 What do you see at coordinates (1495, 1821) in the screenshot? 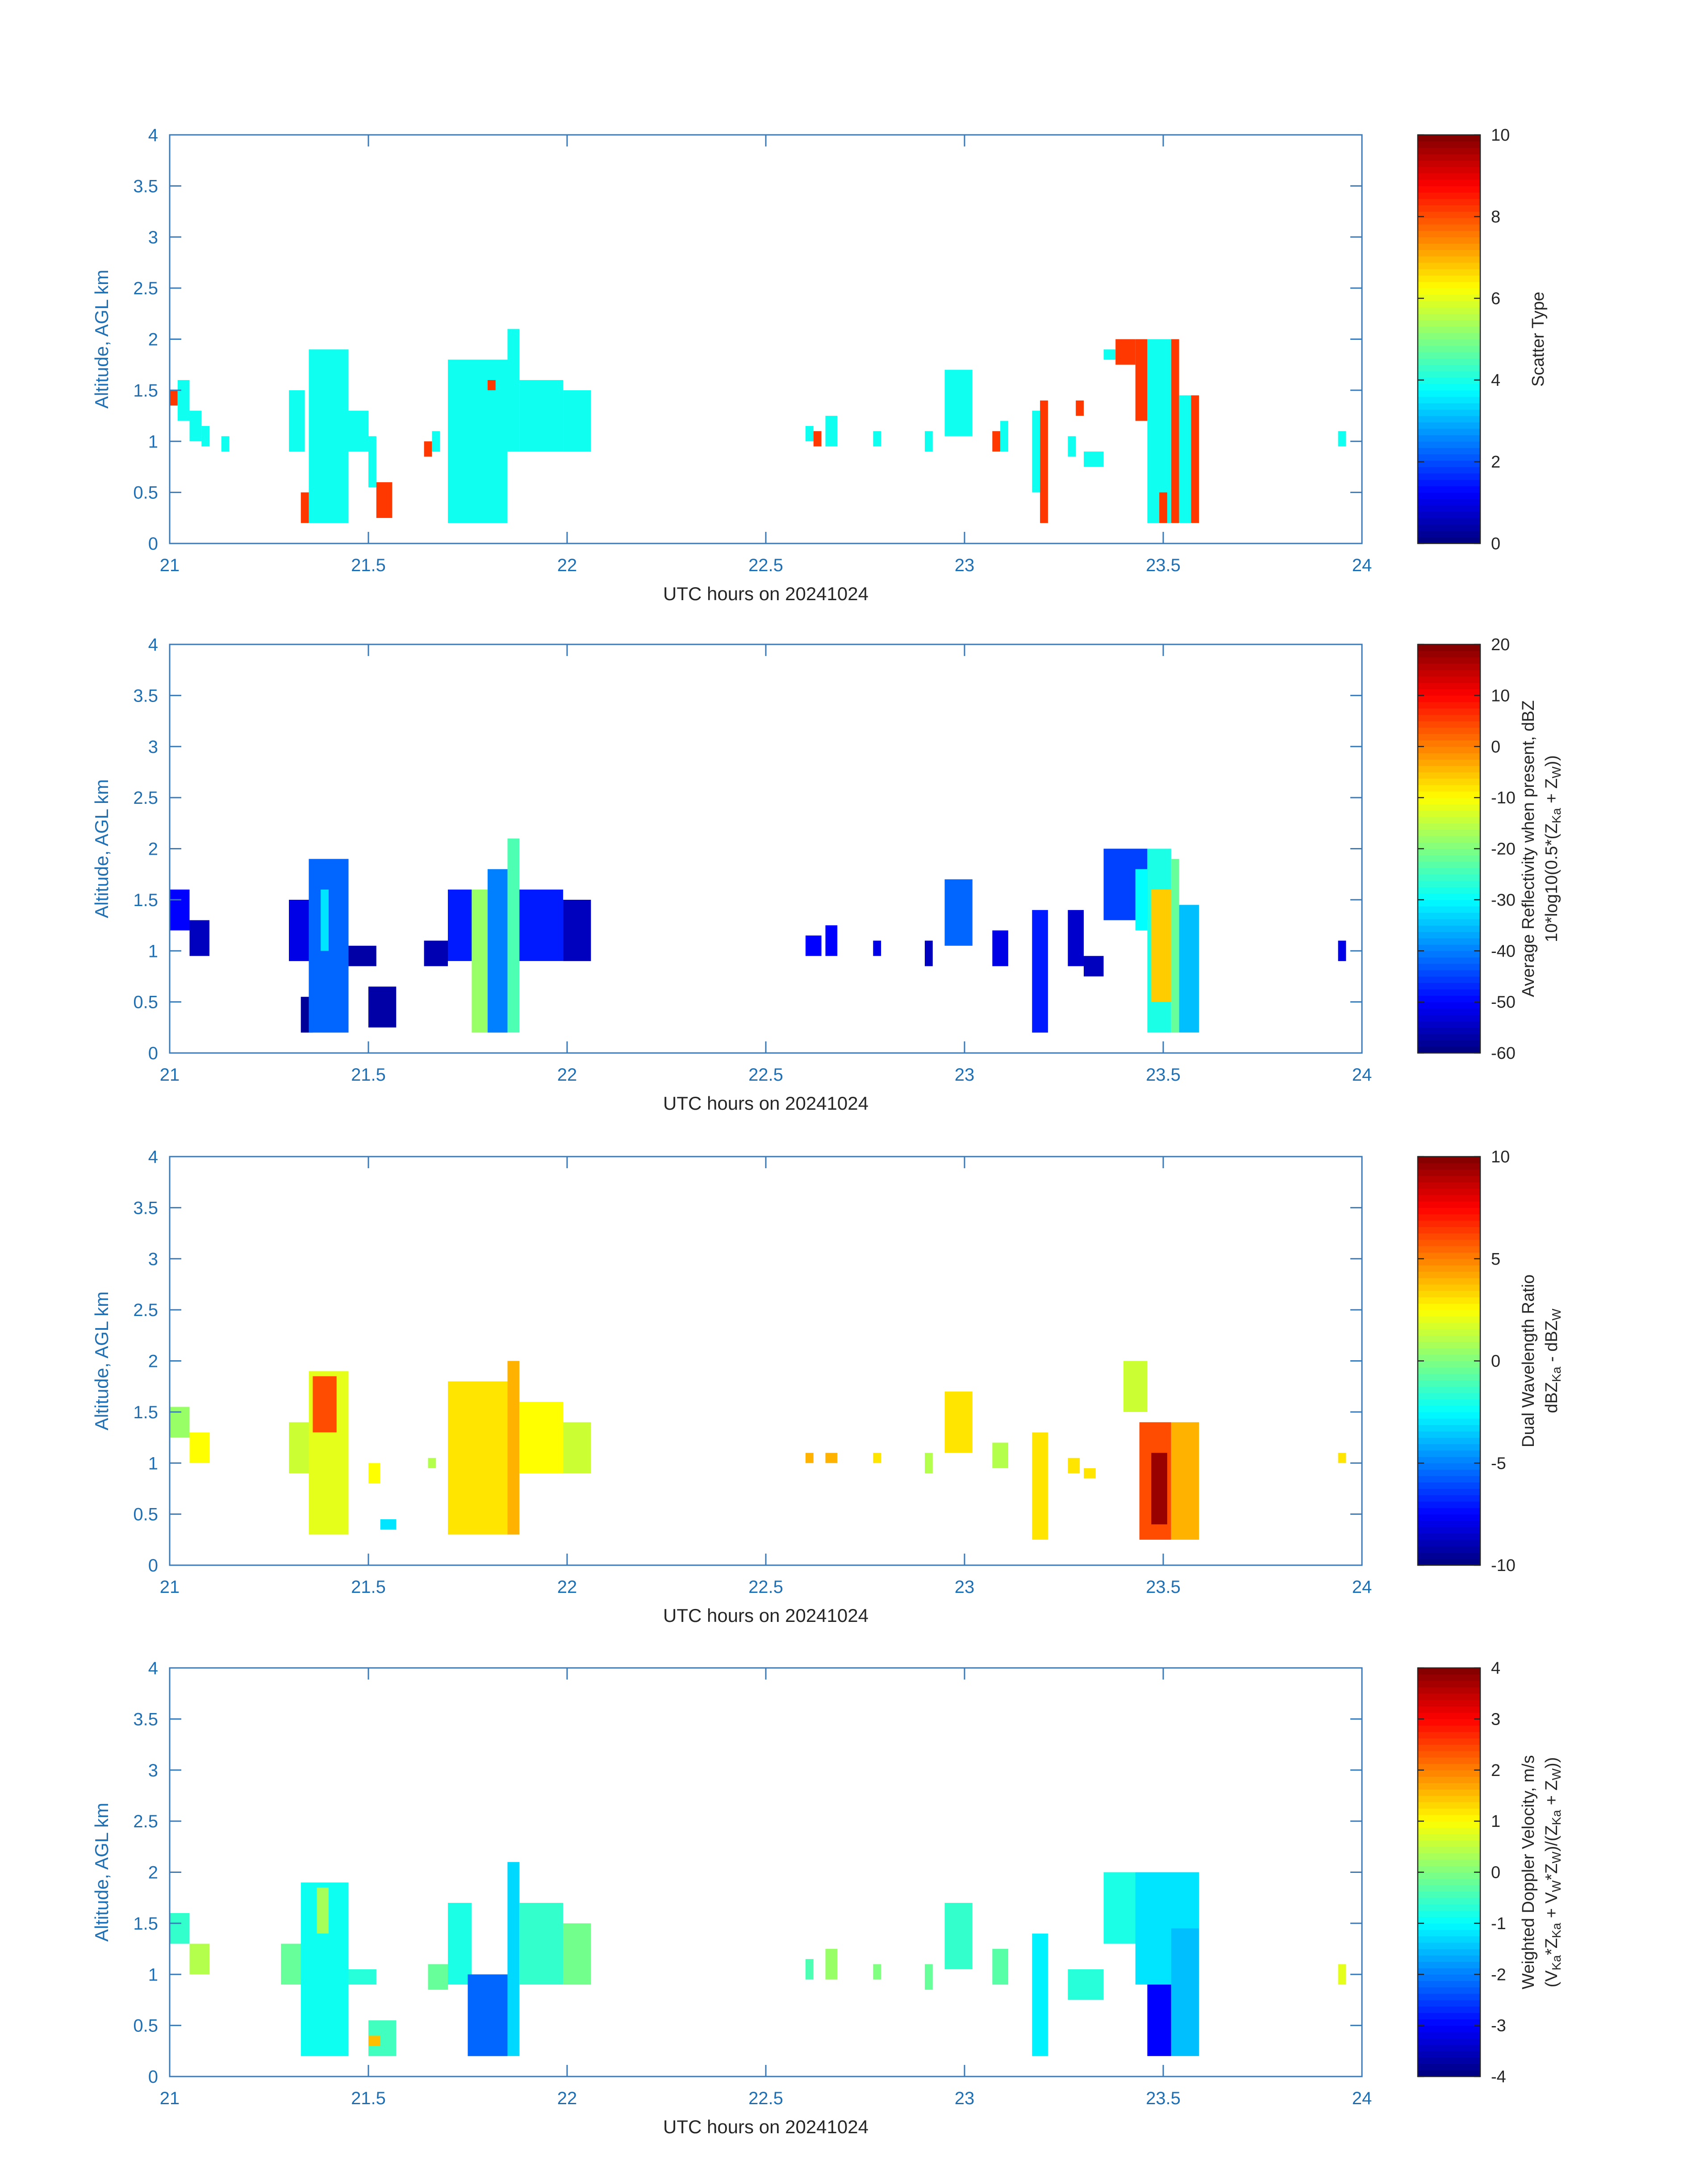
I see `colorbar-tick-label: 1` at bounding box center [1495, 1821].